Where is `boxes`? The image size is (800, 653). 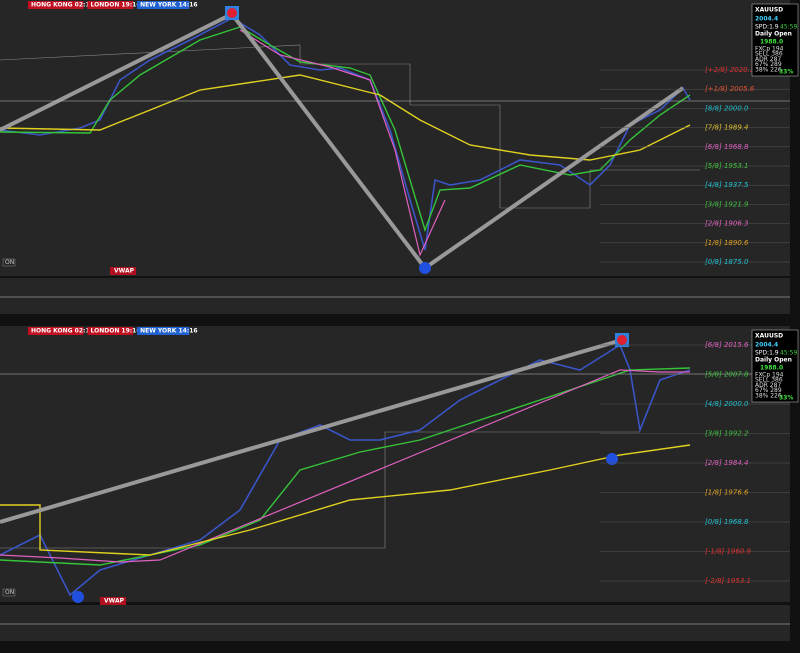 boxes is located at coordinates (320, 490).